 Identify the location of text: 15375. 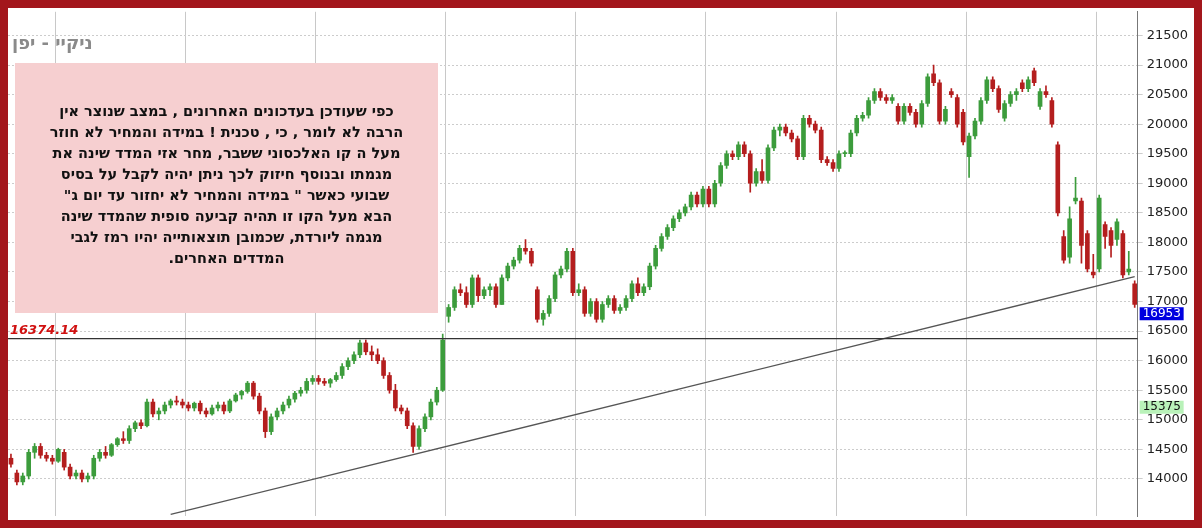
(1161, 406).